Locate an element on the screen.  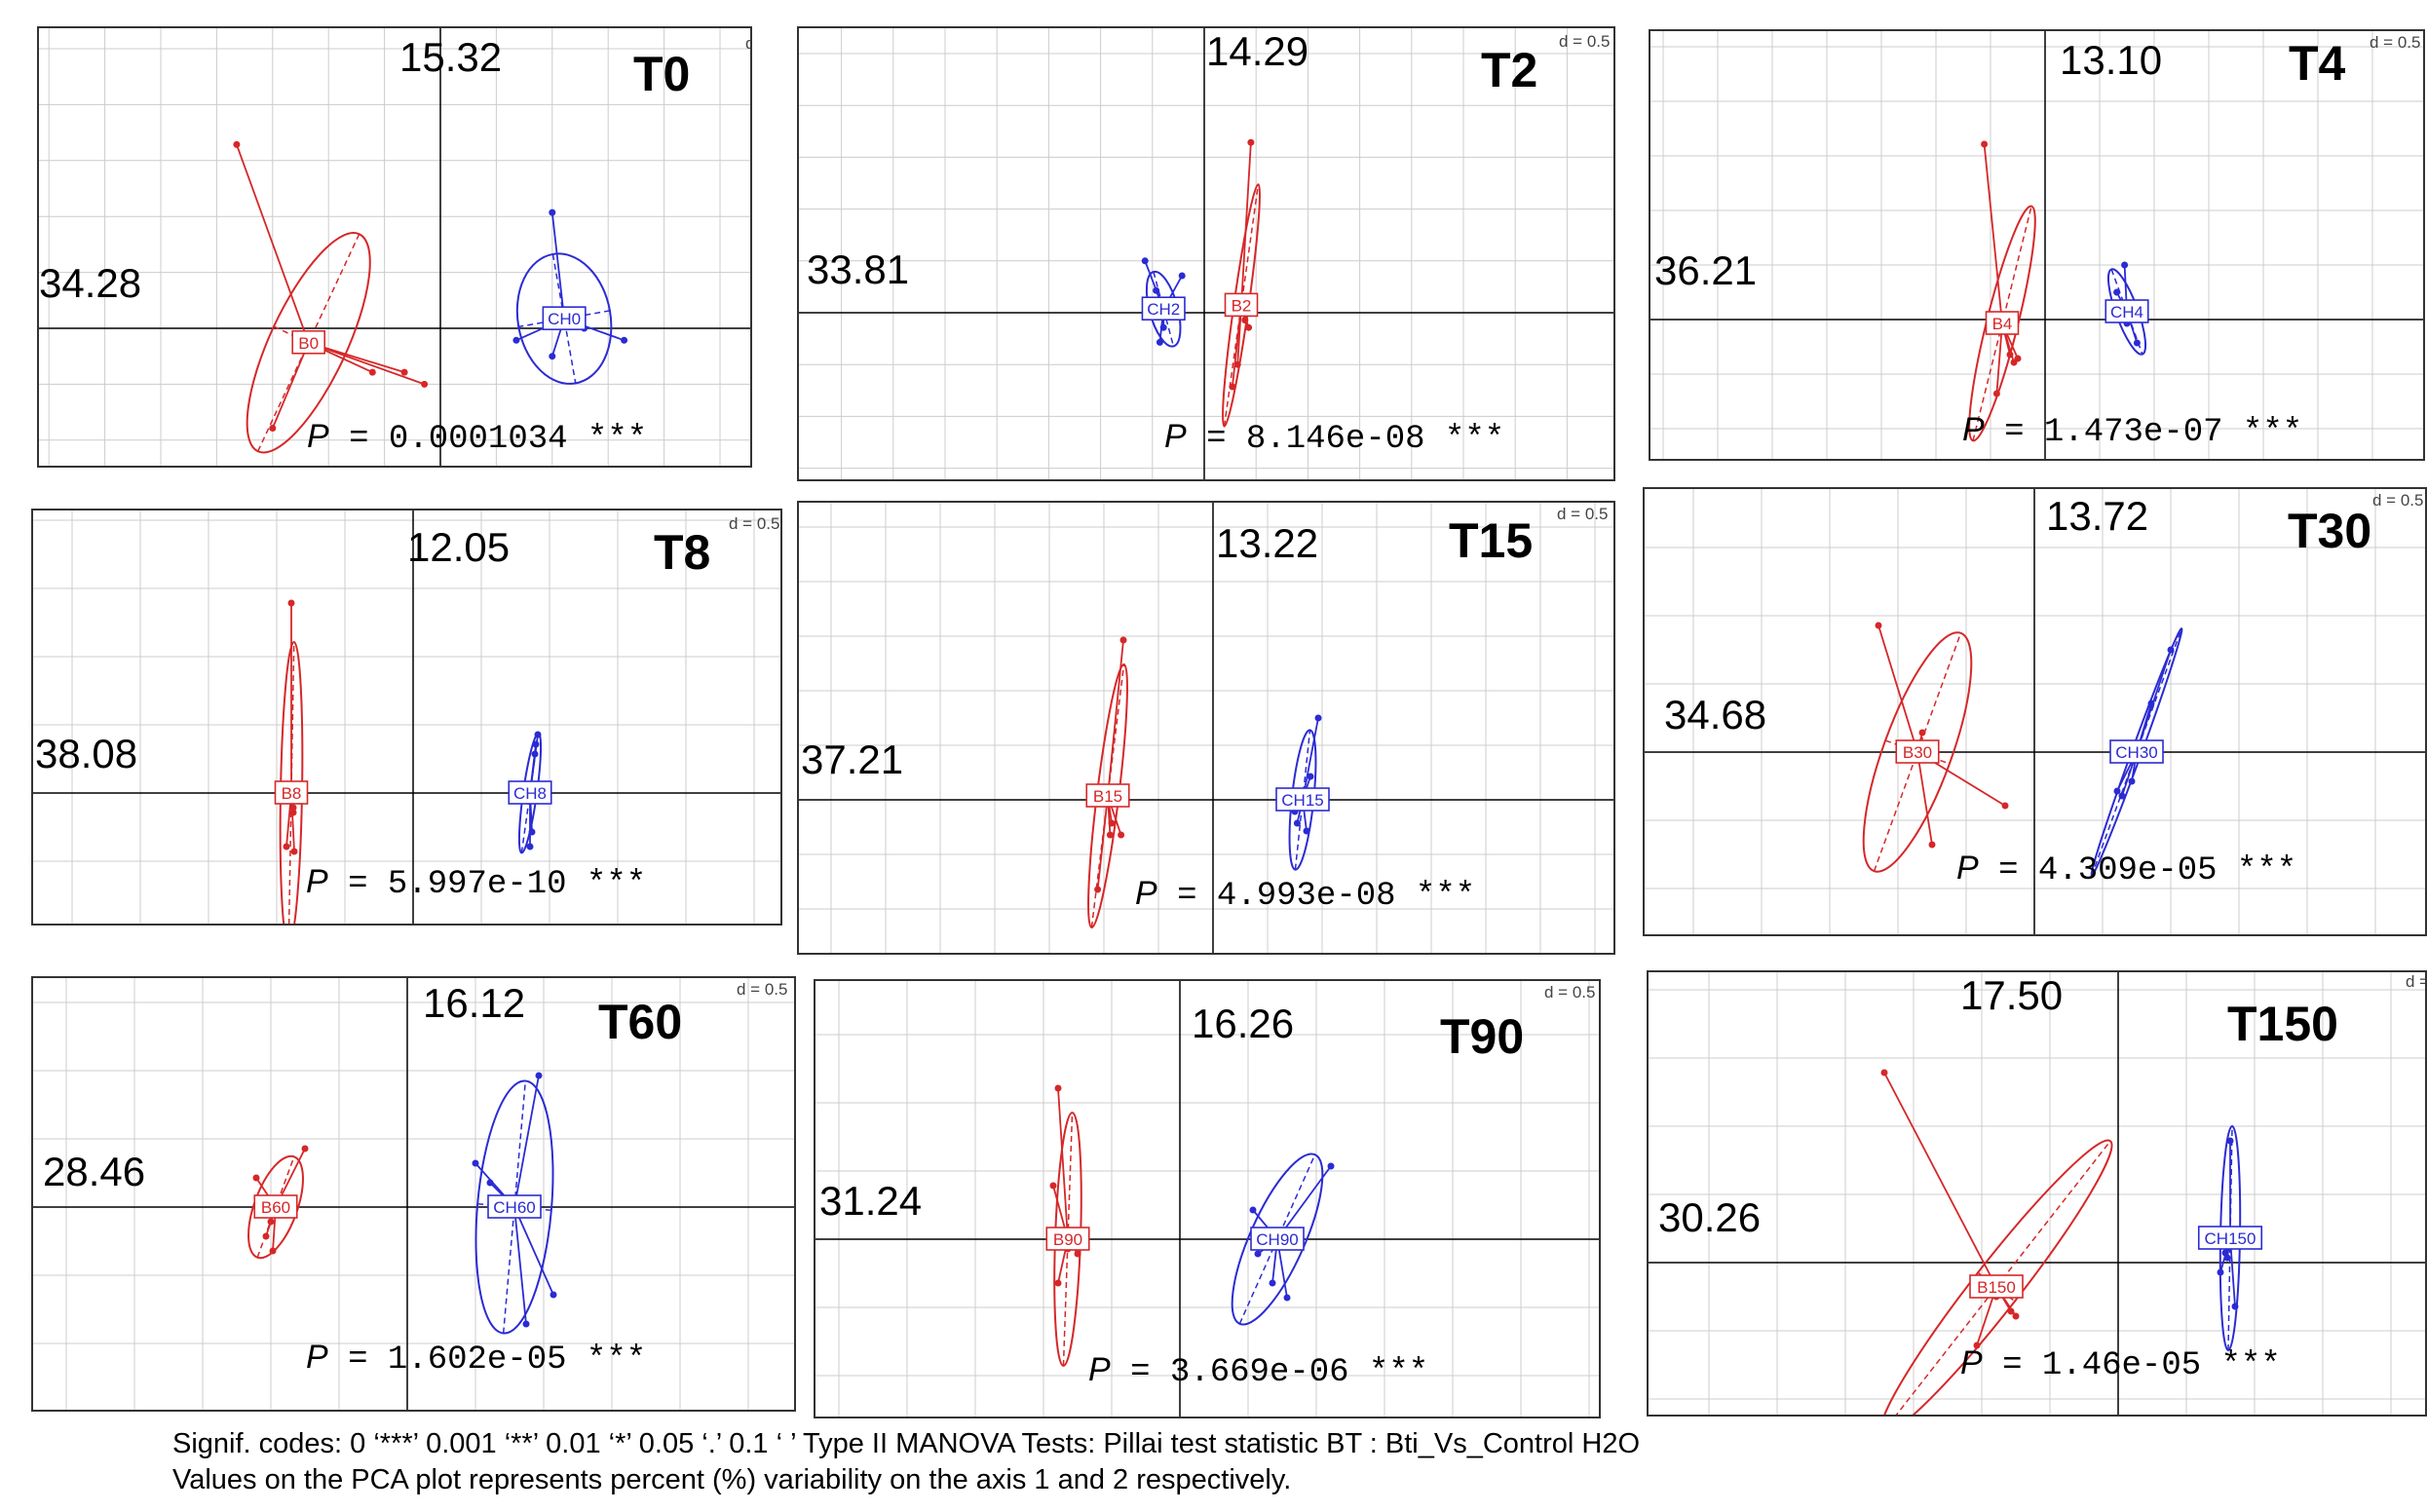
centroid-label-B8: B8 is located at coordinates (292, 793).